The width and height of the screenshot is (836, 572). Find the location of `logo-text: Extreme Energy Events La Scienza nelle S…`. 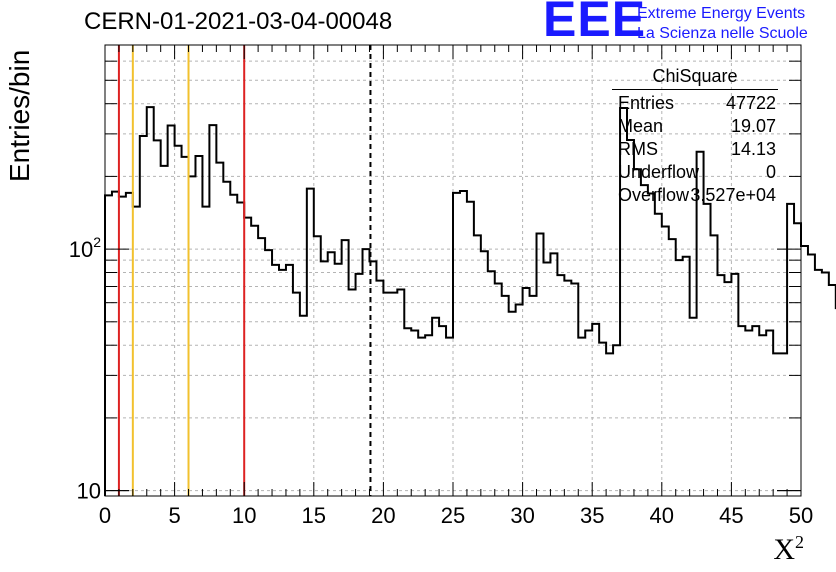

logo-text: Extreme Energy Events La Scienza nelle S… is located at coordinates (722, 24).